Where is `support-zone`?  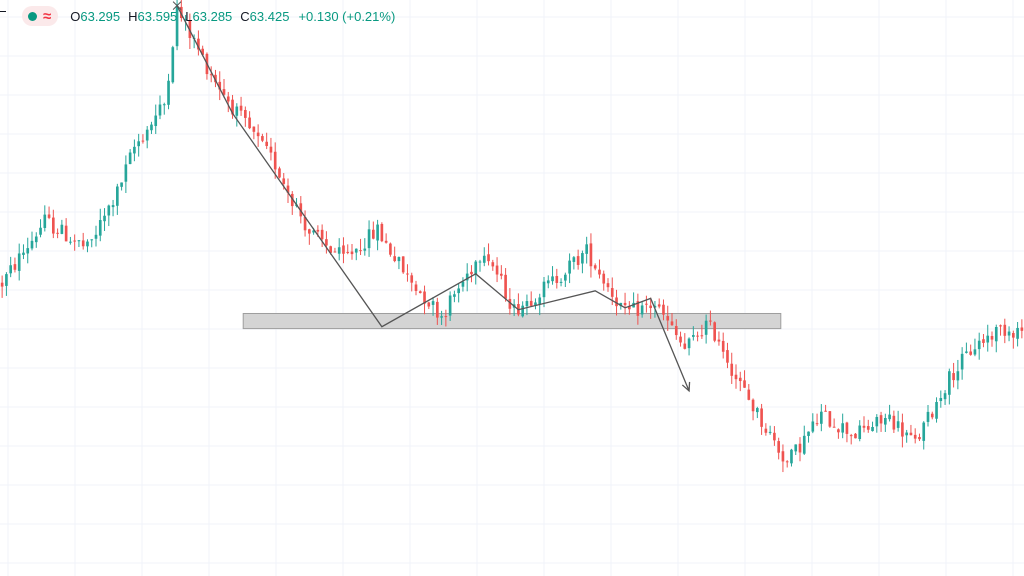
support-zone is located at coordinates (512, 321).